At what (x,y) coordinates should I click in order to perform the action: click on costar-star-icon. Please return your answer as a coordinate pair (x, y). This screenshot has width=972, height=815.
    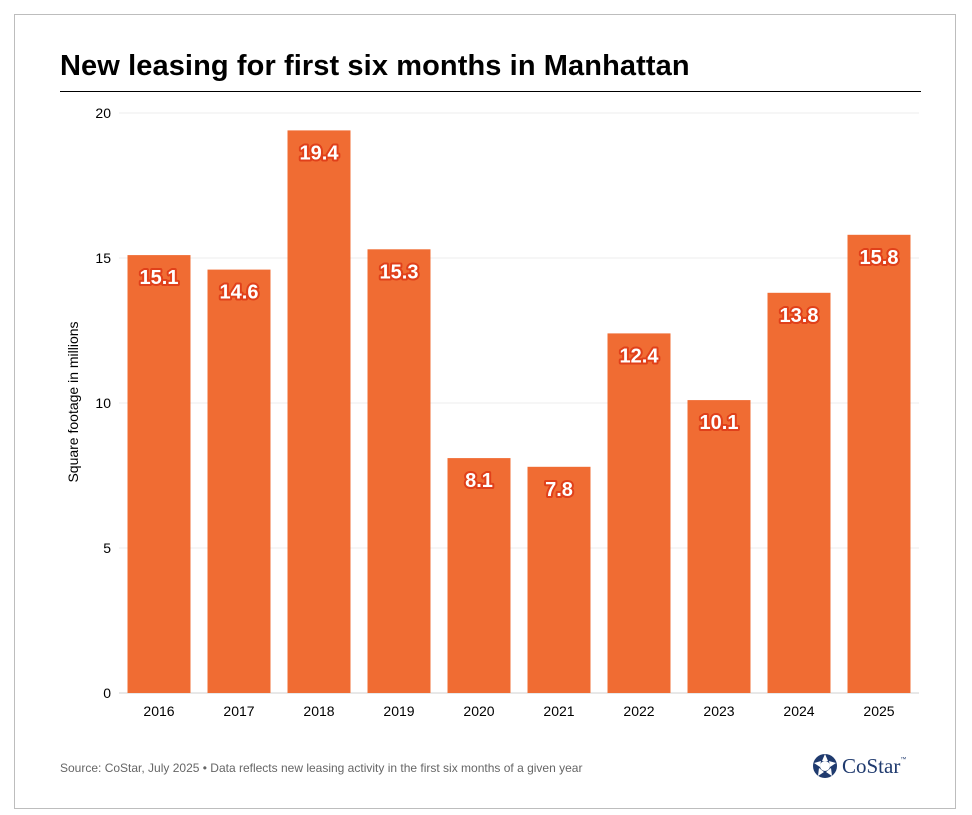
    Looking at the image, I should click on (825, 766).